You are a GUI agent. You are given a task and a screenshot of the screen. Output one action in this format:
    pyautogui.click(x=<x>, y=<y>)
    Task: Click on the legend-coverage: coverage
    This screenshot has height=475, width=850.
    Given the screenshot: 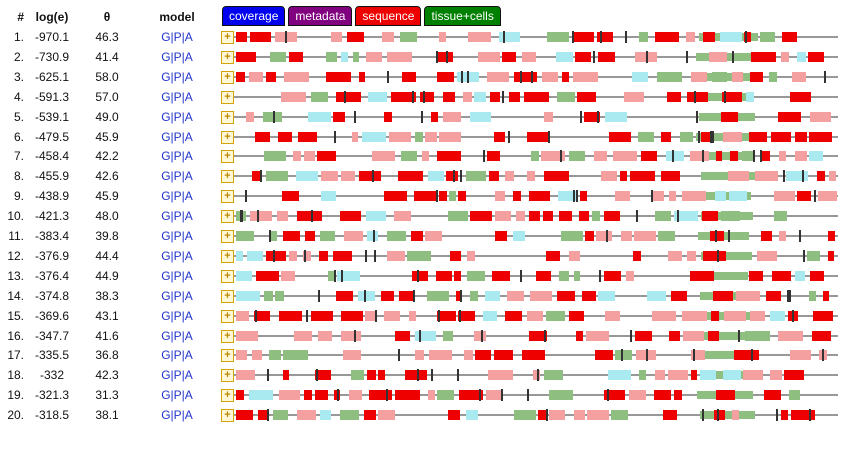 What is the action you would take?
    pyautogui.click(x=254, y=16)
    